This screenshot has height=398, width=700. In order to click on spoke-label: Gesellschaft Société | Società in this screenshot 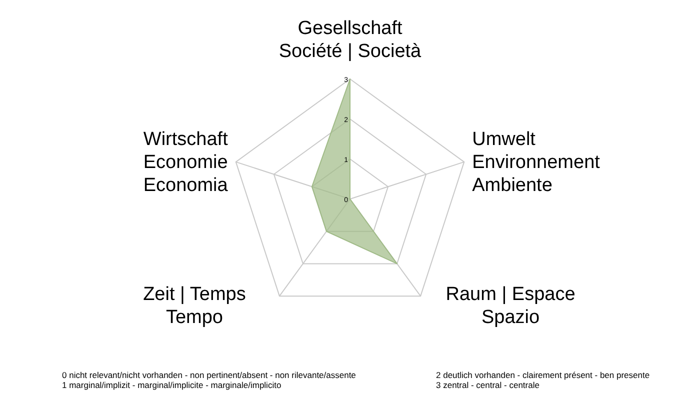, I will do `click(350, 40)`.